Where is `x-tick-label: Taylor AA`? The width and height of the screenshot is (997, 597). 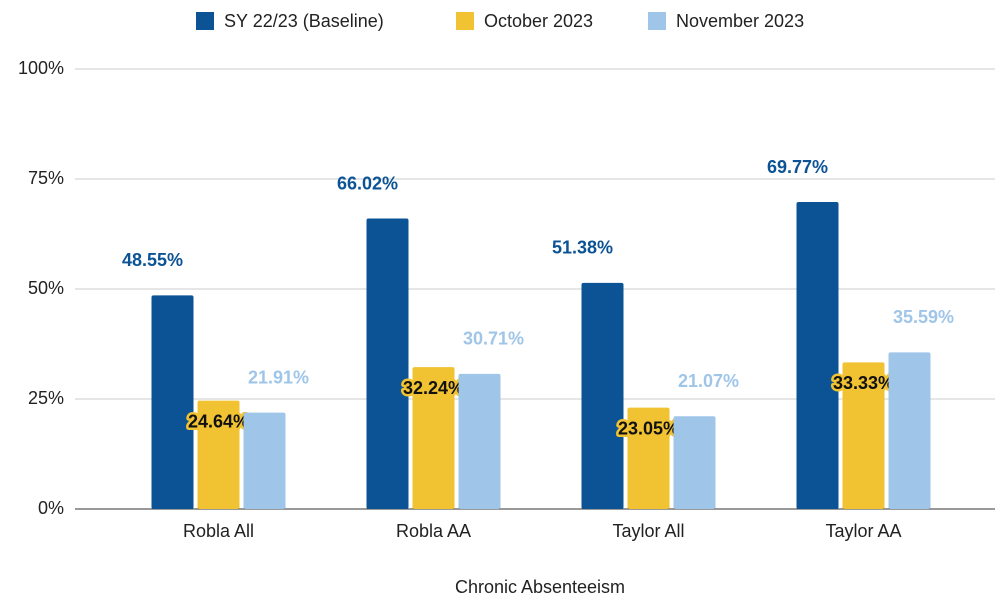 x-tick-label: Taylor AA is located at coordinates (863, 531).